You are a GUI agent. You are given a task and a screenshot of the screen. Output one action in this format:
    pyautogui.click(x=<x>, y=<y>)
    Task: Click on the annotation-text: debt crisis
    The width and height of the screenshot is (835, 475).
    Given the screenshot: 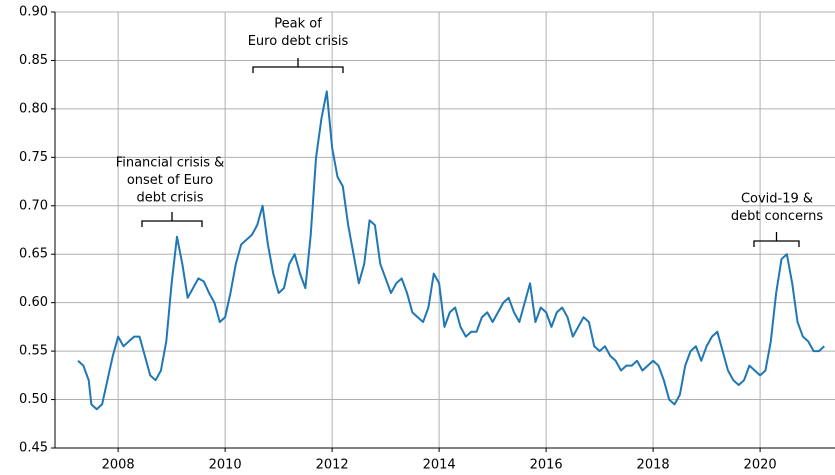 What is the action you would take?
    pyautogui.click(x=170, y=198)
    